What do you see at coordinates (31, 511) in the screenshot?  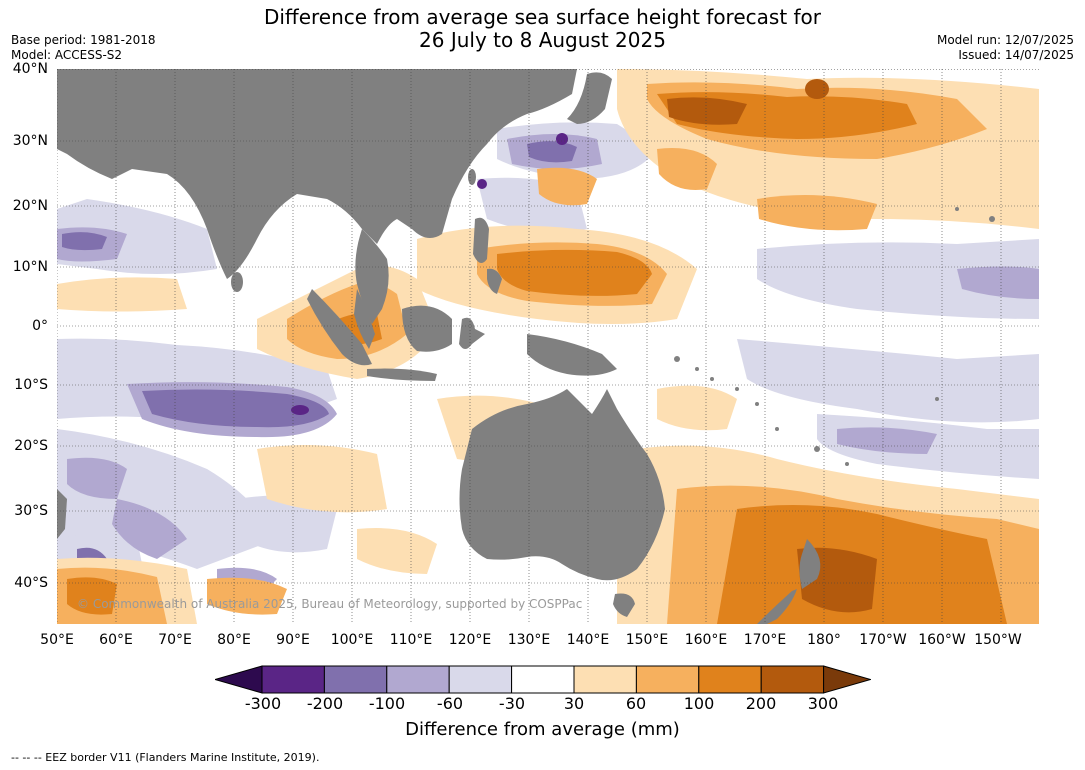 I see `lat-label-30s: 30°S` at bounding box center [31, 511].